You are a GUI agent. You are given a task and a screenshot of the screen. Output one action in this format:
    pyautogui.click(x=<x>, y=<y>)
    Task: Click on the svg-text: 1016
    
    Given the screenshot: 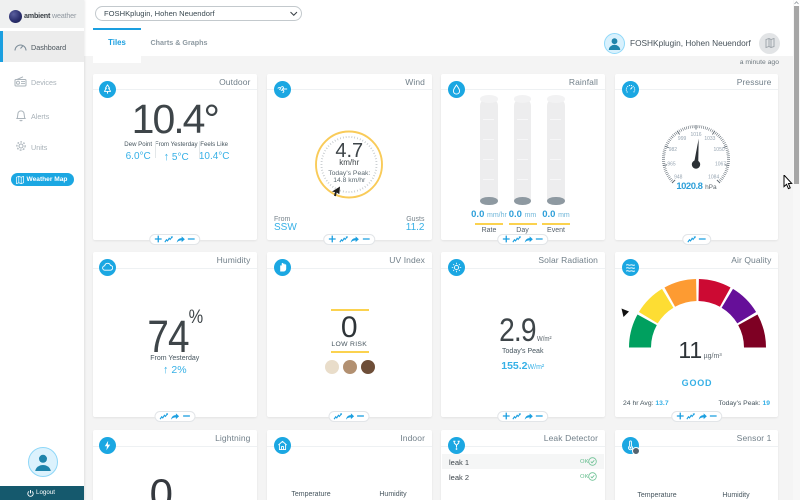 What is the action you would take?
    pyautogui.click(x=695, y=135)
    